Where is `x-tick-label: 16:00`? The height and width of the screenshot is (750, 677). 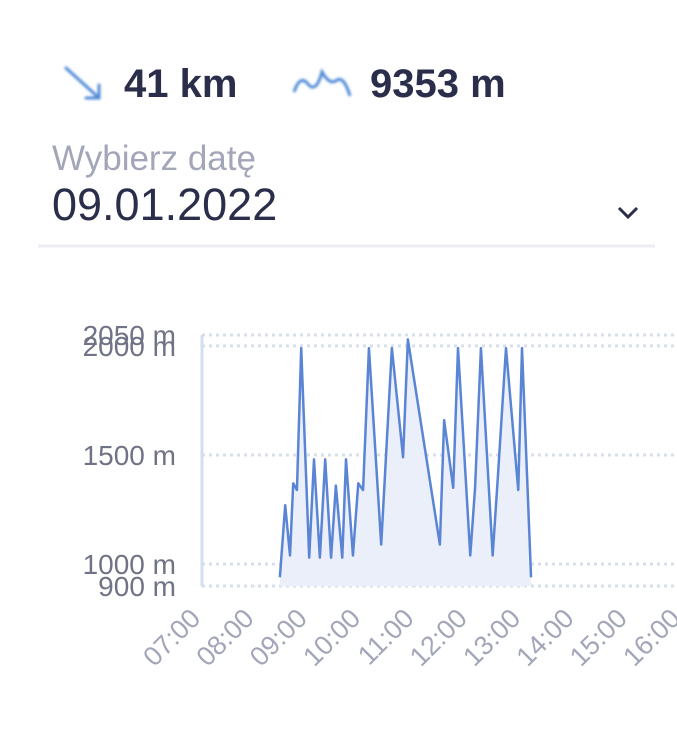 x-tick-label: 16:00 is located at coordinates (647, 637).